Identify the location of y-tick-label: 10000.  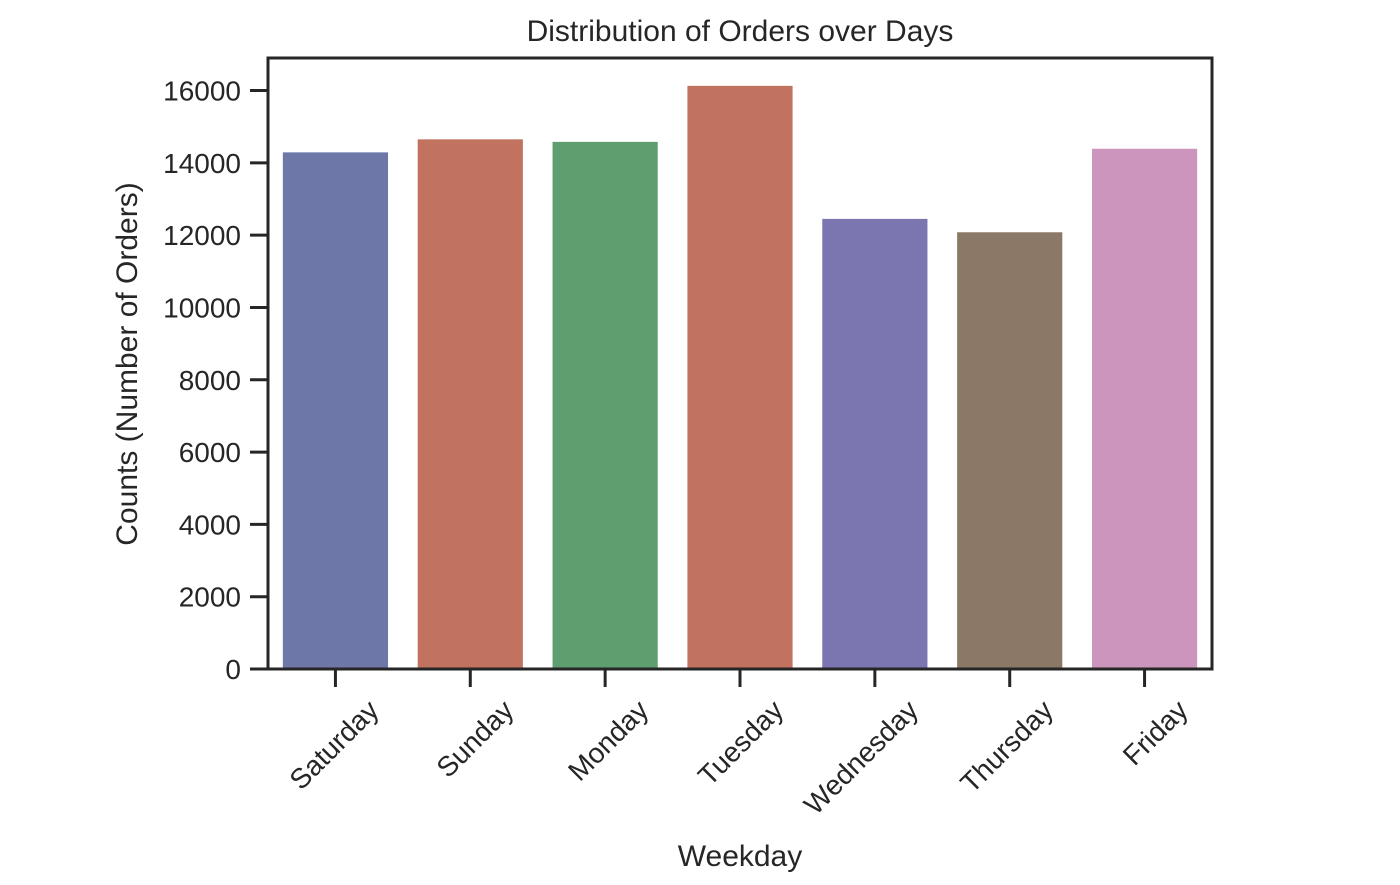
(202, 307).